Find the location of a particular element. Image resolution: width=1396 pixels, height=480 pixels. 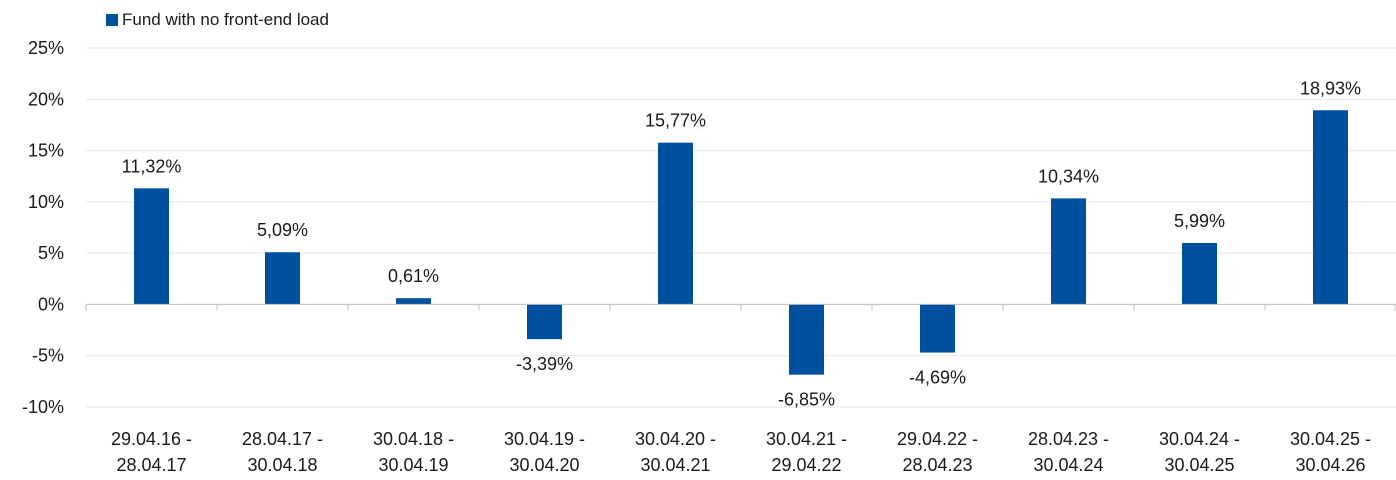

y-tick-label: 0% is located at coordinates (51, 304).